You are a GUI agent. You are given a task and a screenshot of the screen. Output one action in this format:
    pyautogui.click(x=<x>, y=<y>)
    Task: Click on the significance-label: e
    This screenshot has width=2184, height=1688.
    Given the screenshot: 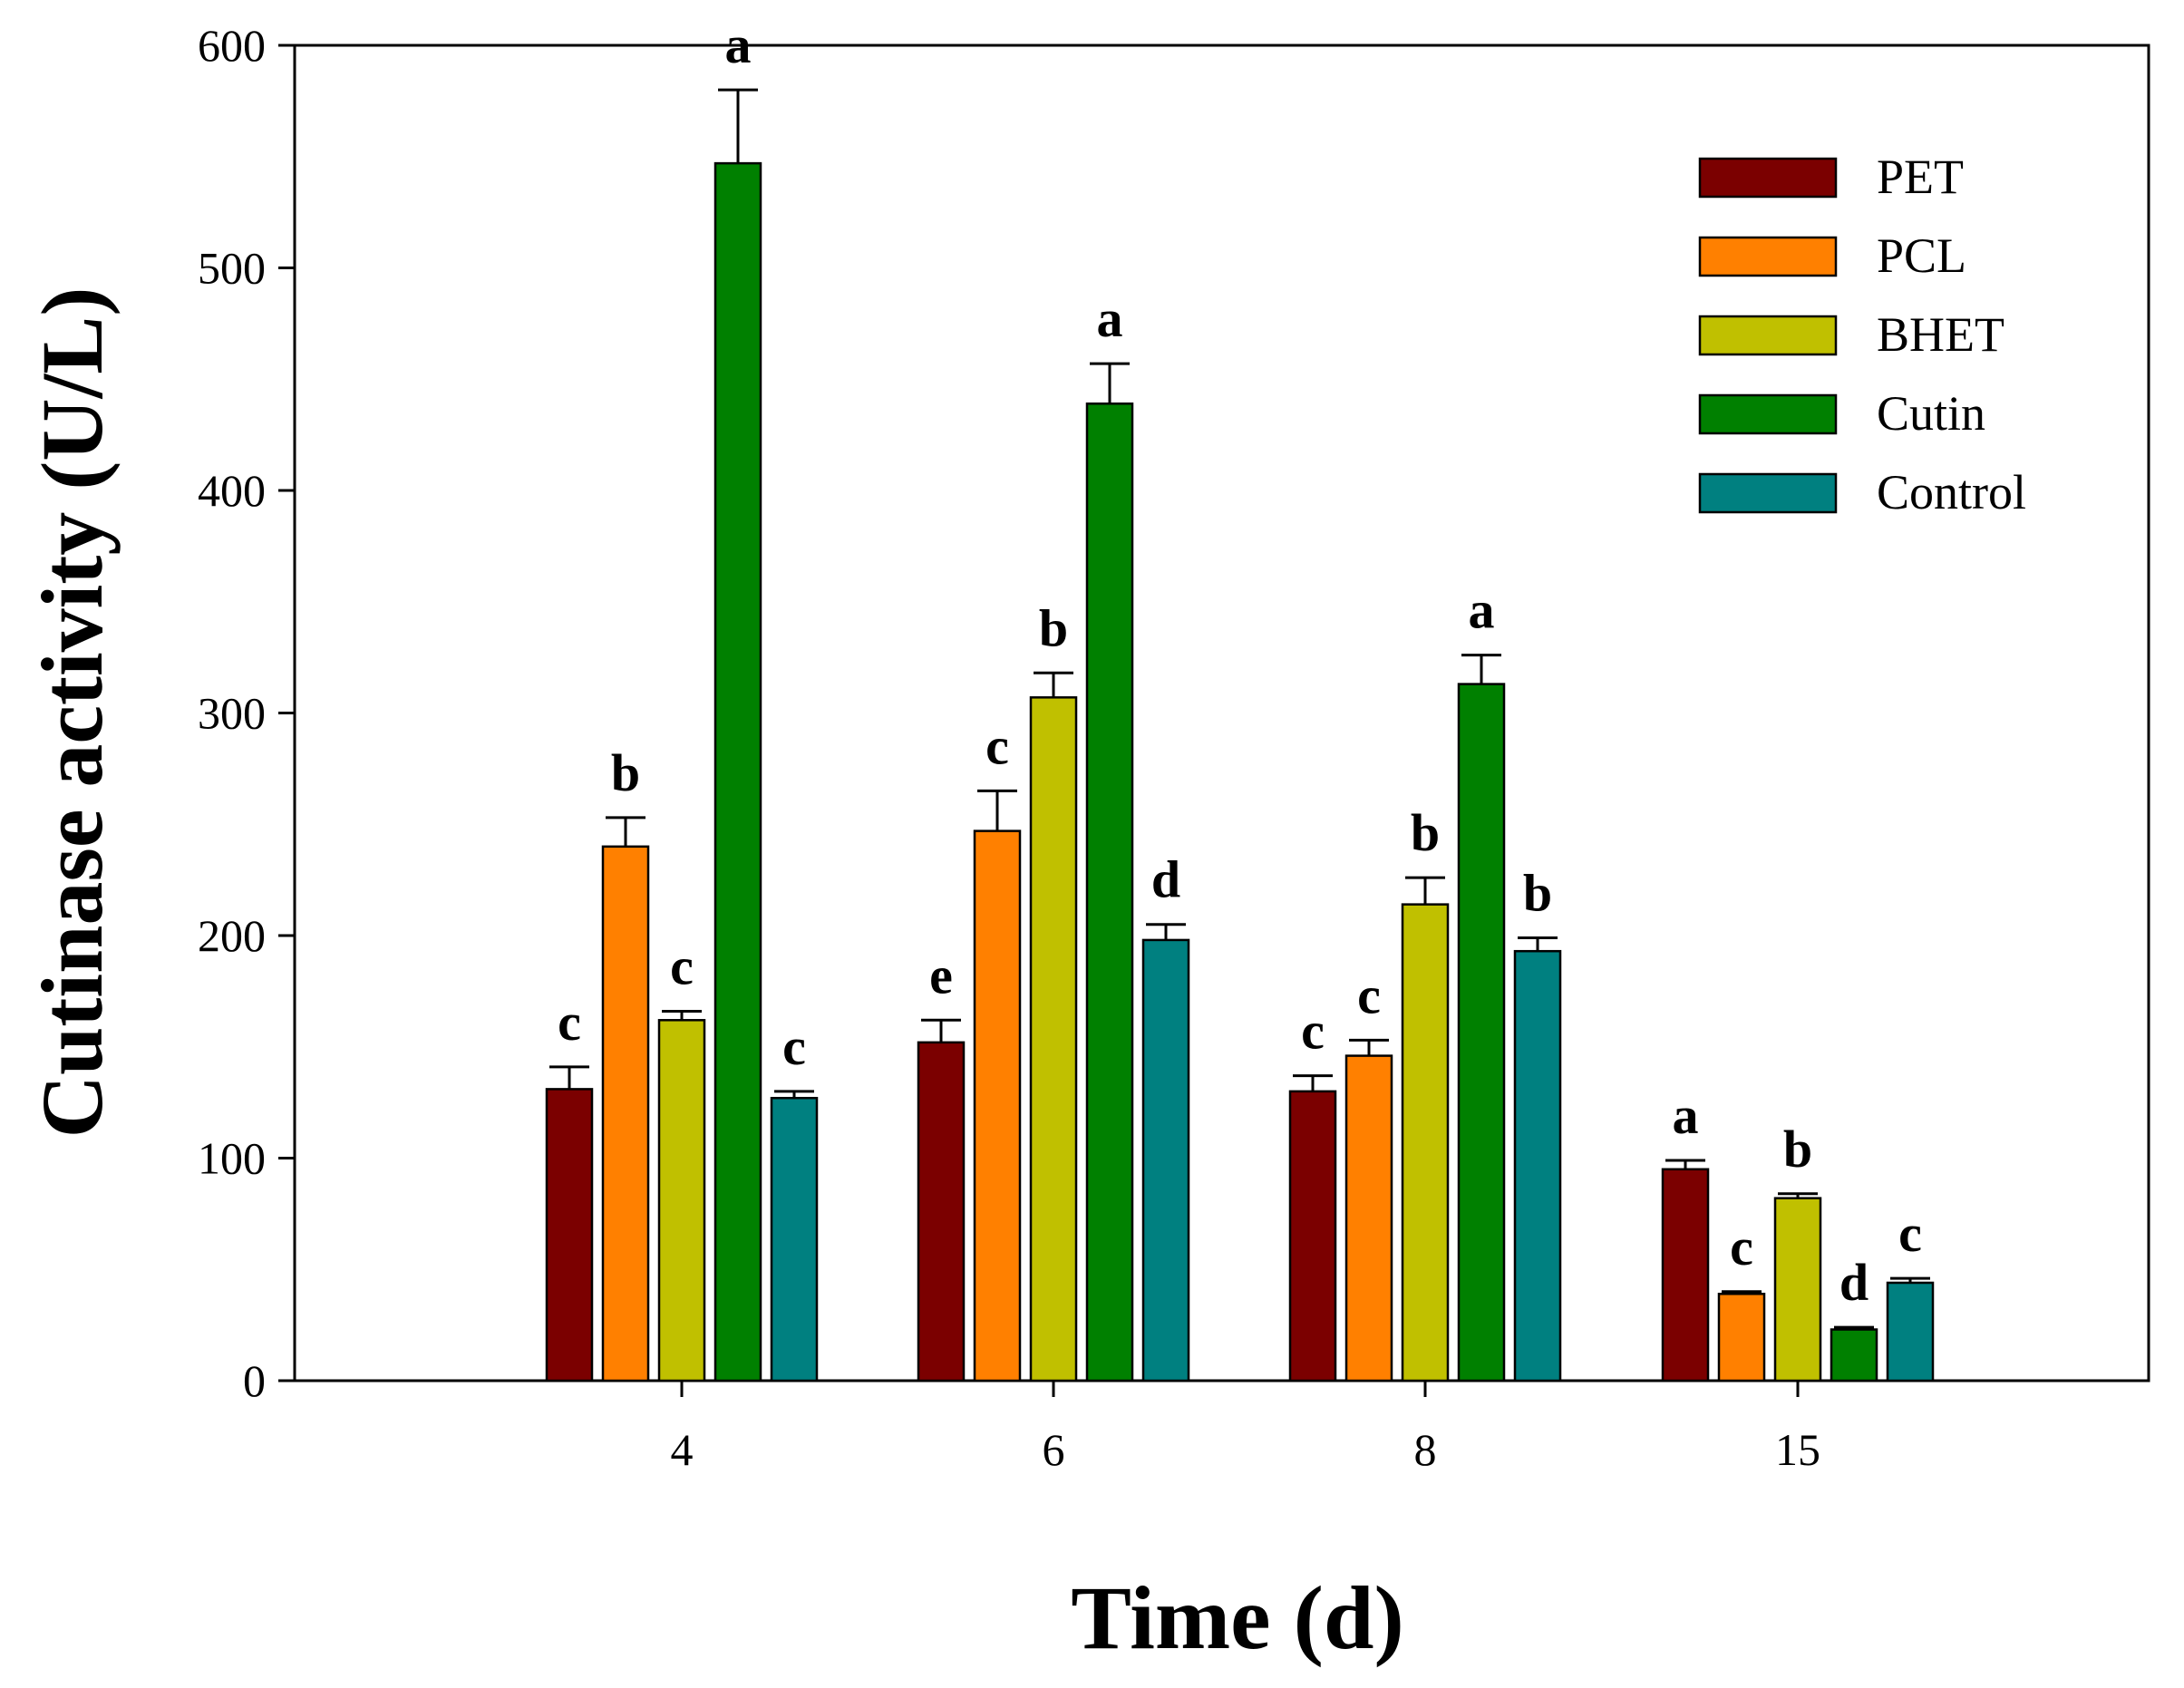 What is the action you would take?
    pyautogui.click(x=941, y=975)
    